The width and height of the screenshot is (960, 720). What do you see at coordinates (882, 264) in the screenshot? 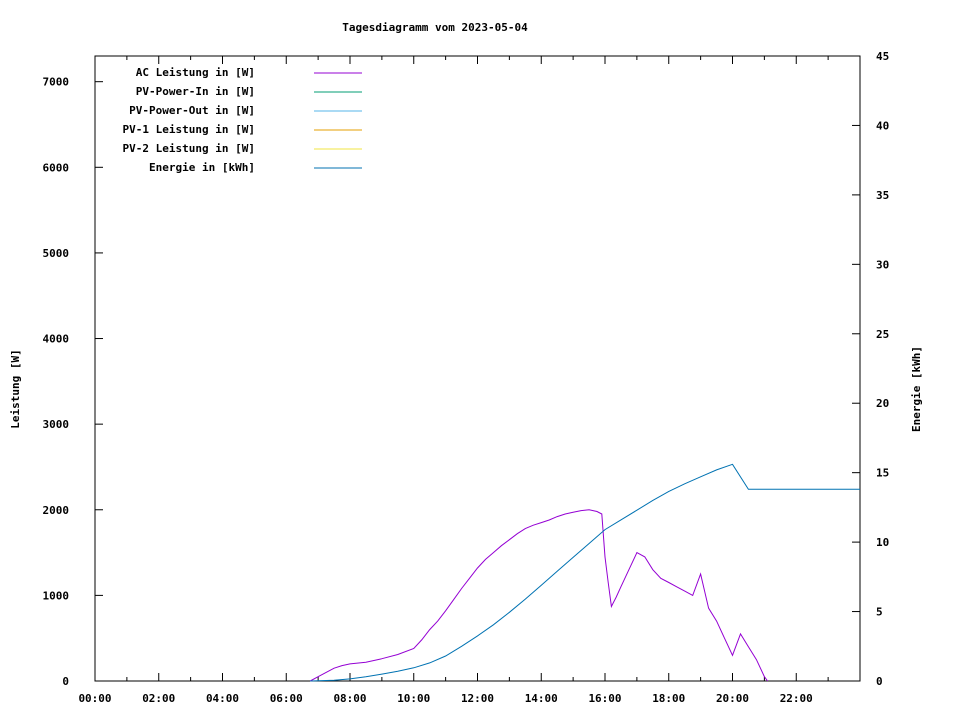
I see `y2-tick-label: 30` at bounding box center [882, 264].